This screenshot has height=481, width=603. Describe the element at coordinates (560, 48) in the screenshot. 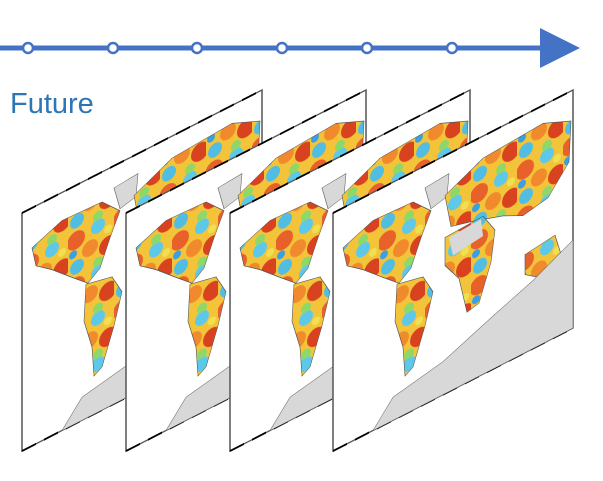

I see `timeline-arrowhead` at that location.